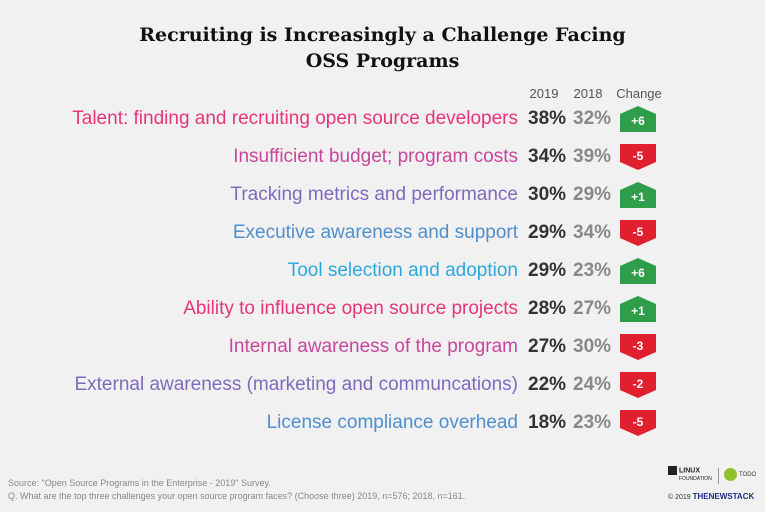  Describe the element at coordinates (592, 346) in the screenshot. I see `value-2018: 30%` at that location.